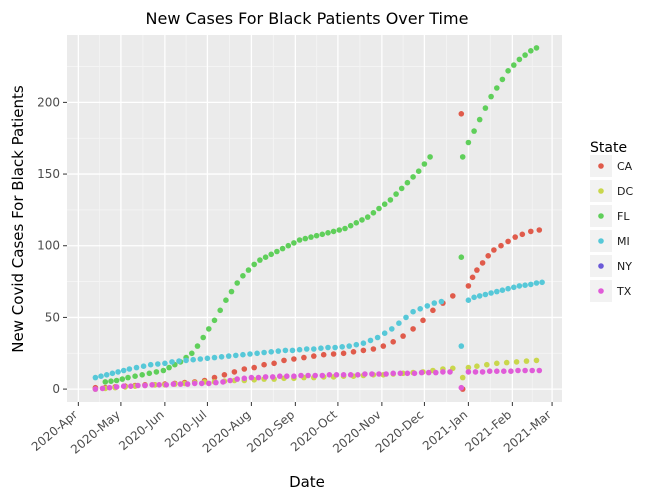  Describe the element at coordinates (48, 174) in the screenshot. I see `y-tick-label: 150` at that location.